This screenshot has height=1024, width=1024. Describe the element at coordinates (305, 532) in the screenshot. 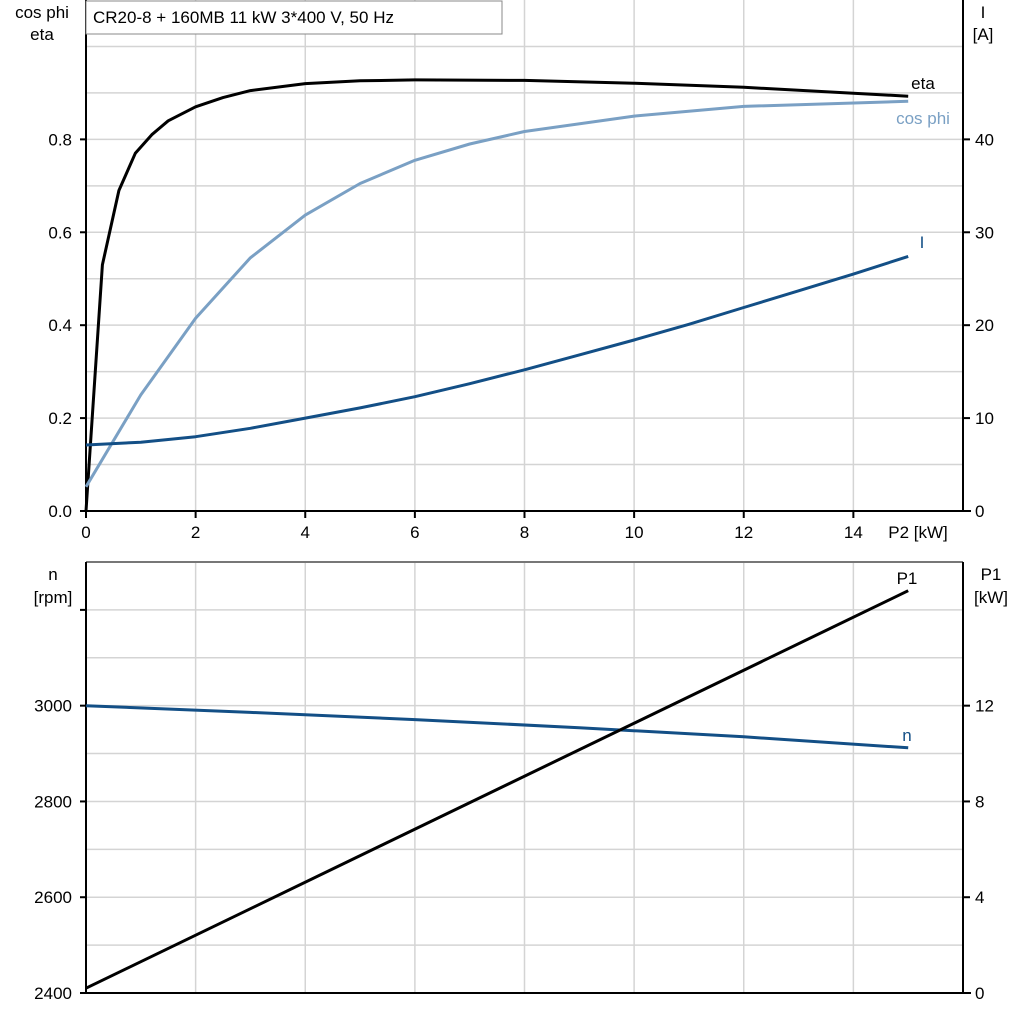

I see `x-tick-label: 4` at that location.